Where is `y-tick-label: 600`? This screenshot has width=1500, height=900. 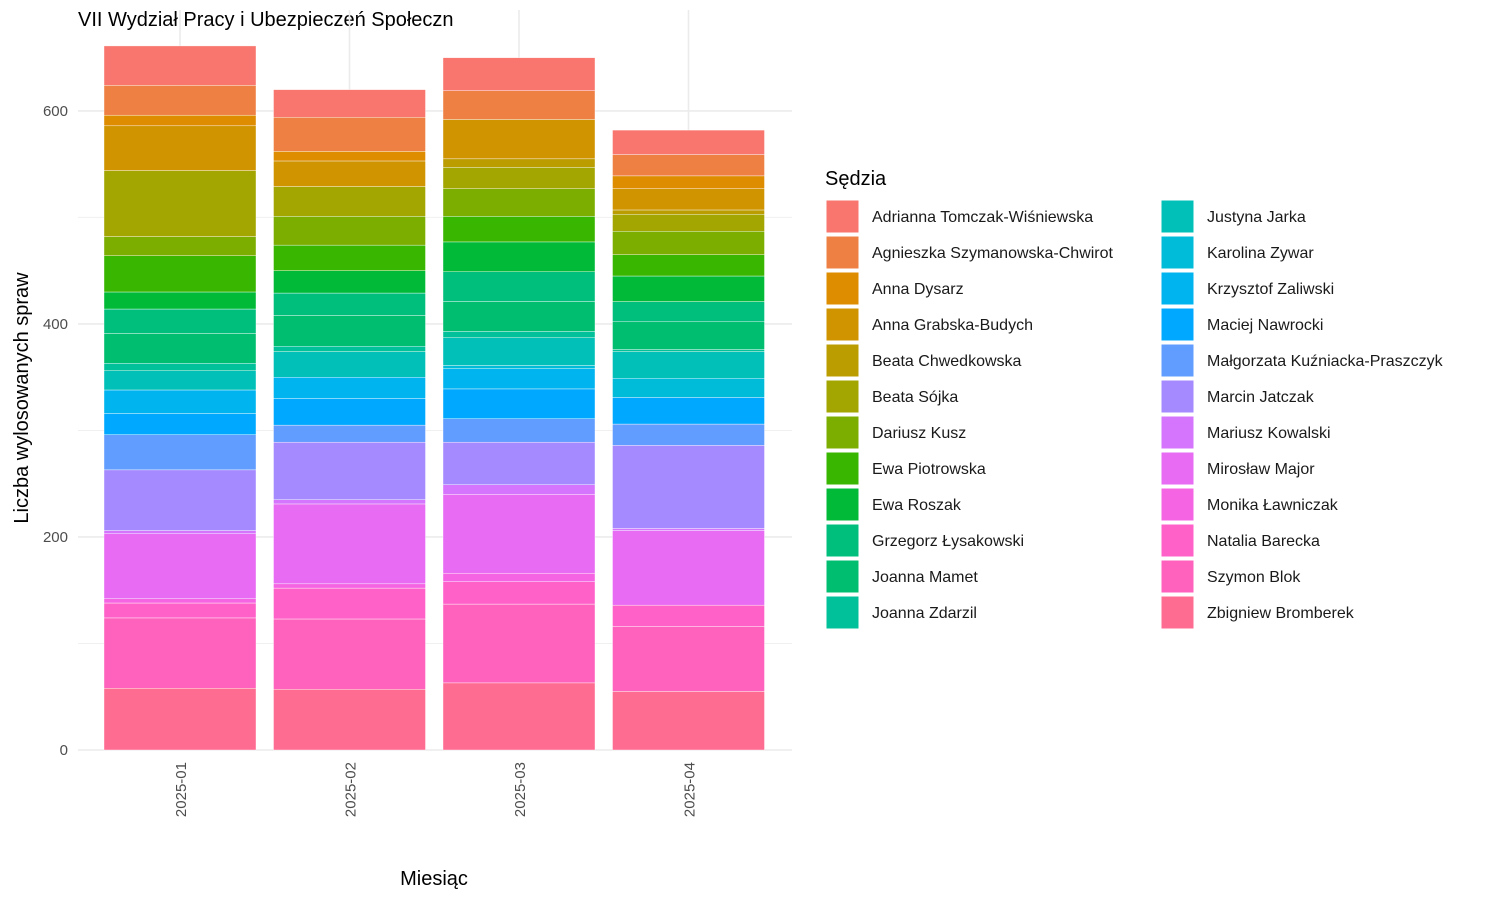
y-tick-label: 600 is located at coordinates (55, 111).